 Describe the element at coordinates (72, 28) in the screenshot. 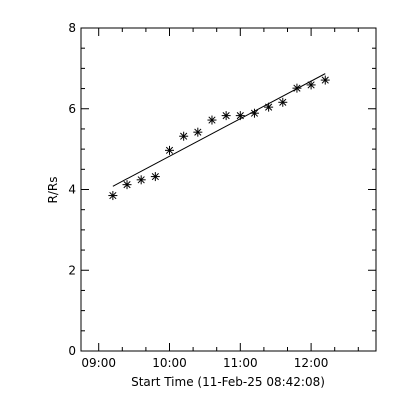

I see `y-tick-label: 8` at that location.